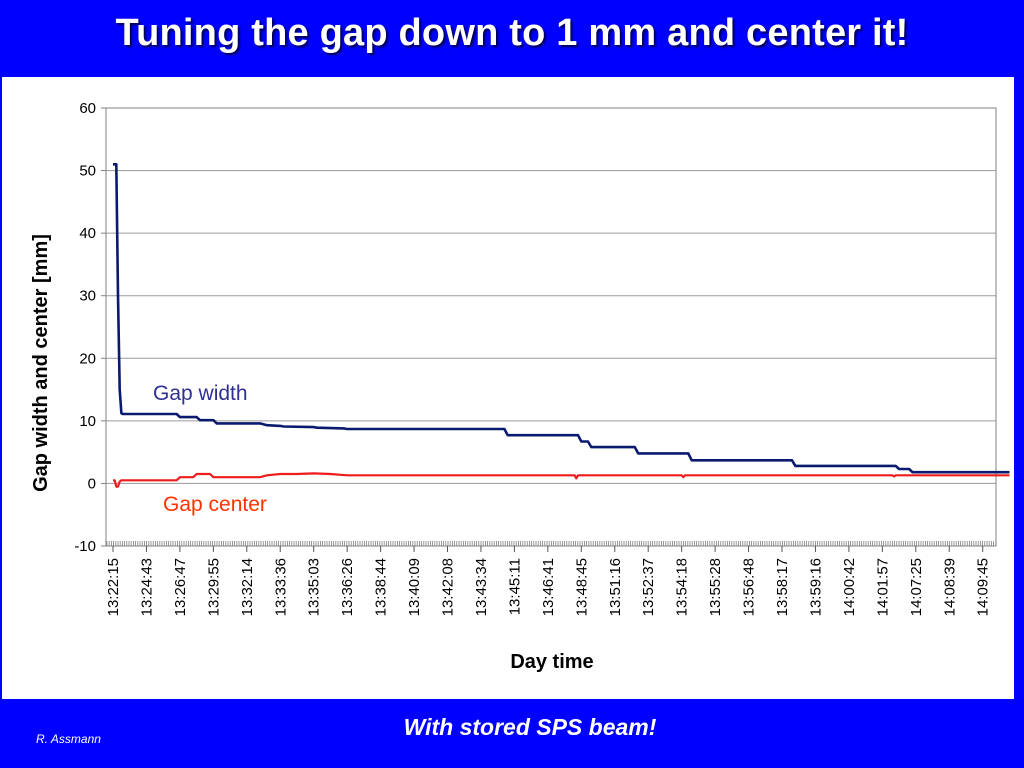  I want to click on x-tick-label: 13:56:48, so click(749, 587).